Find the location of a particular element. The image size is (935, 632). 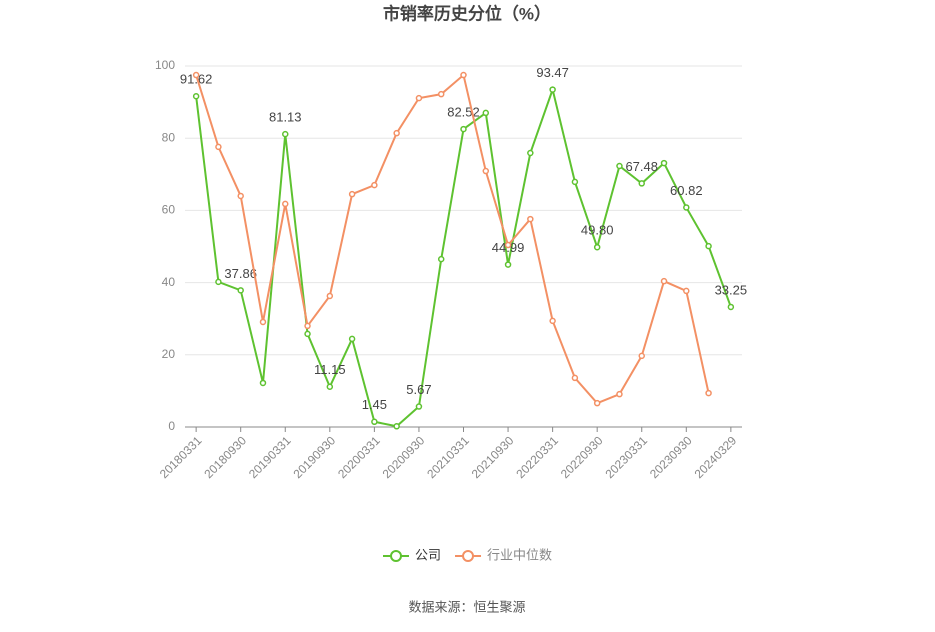

x-tick-label: 20210331 is located at coordinates (448, 457).